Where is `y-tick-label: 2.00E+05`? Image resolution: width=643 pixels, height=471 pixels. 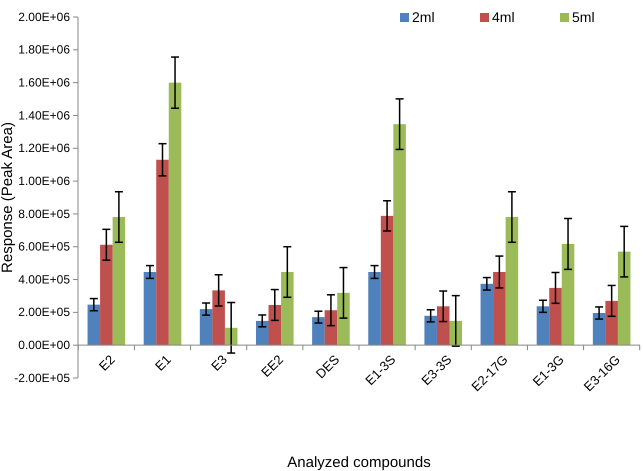
y-tick-label: 2.00E+05 is located at coordinates (44, 312).